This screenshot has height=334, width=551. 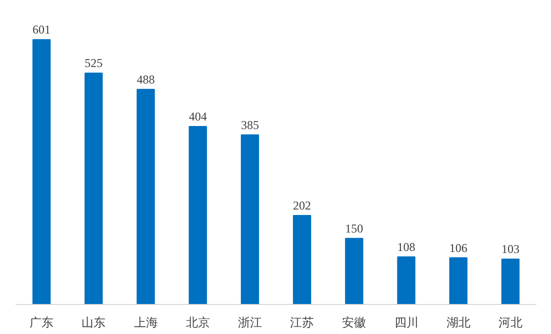 What do you see at coordinates (93, 63) in the screenshot?
I see `data-label: 525` at bounding box center [93, 63].